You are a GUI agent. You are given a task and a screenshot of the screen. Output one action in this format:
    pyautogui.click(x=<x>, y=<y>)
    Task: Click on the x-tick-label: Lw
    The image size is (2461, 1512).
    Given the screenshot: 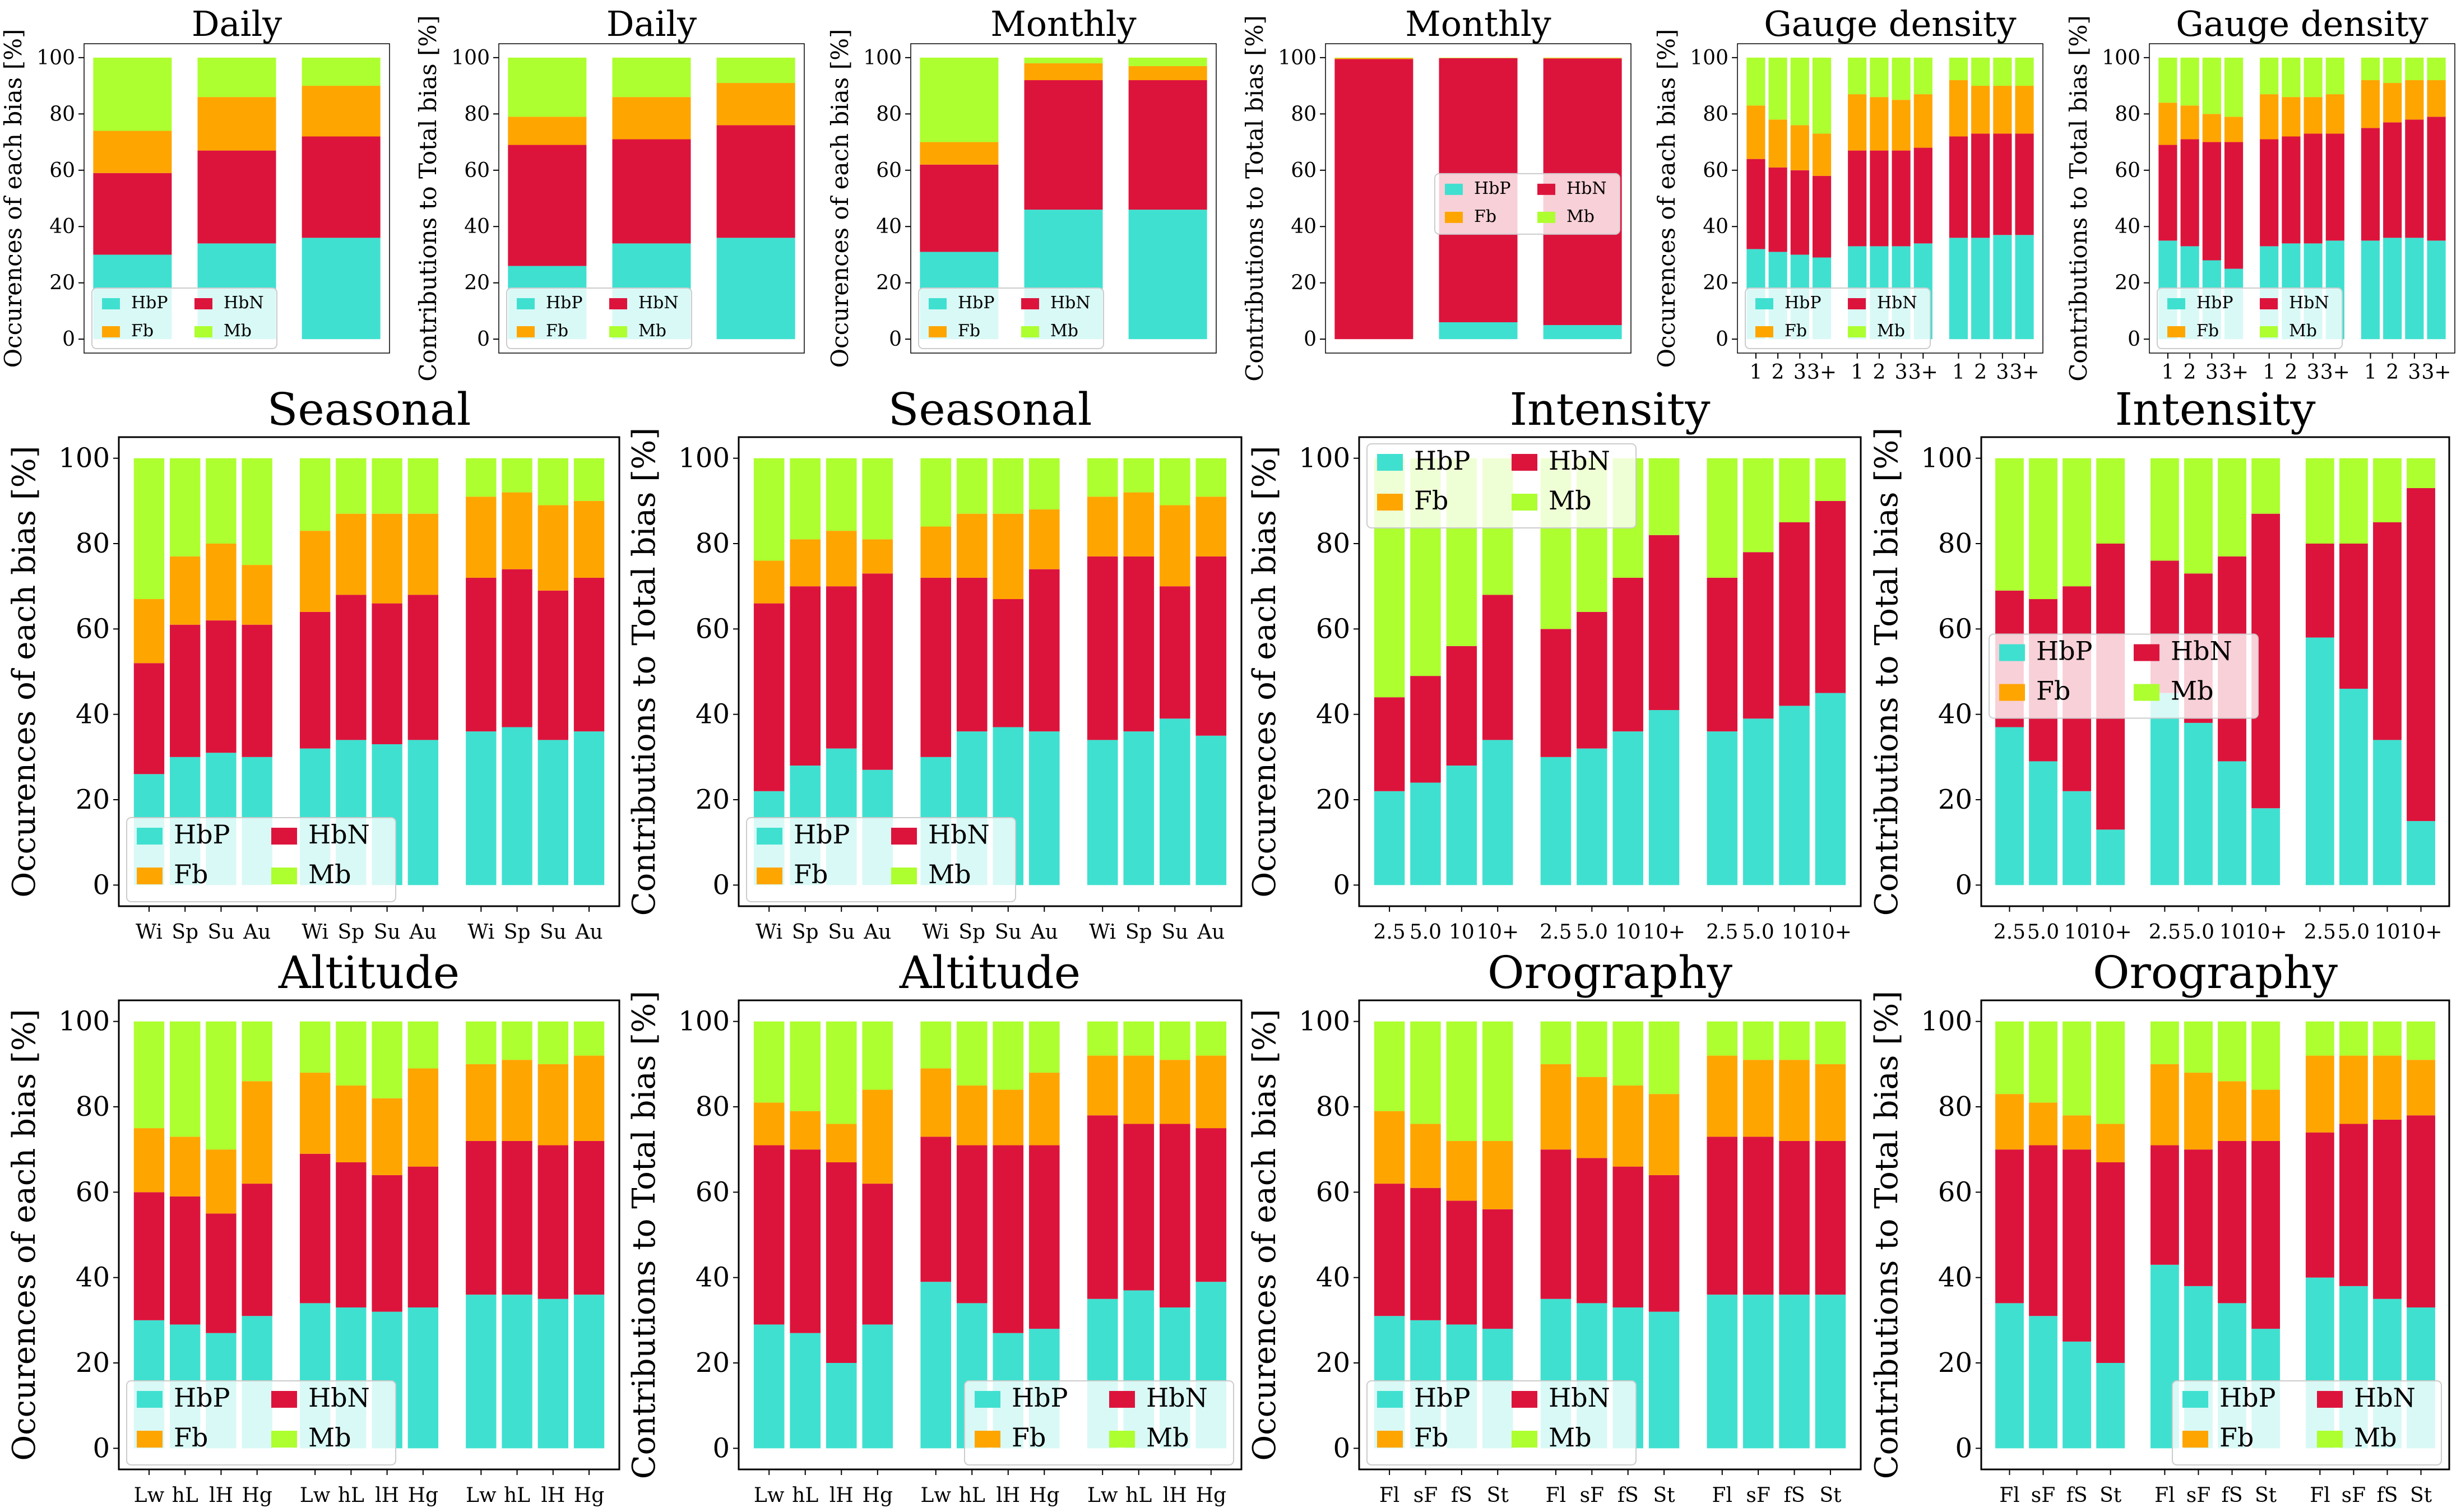 What is the action you would take?
    pyautogui.click(x=935, y=1495)
    